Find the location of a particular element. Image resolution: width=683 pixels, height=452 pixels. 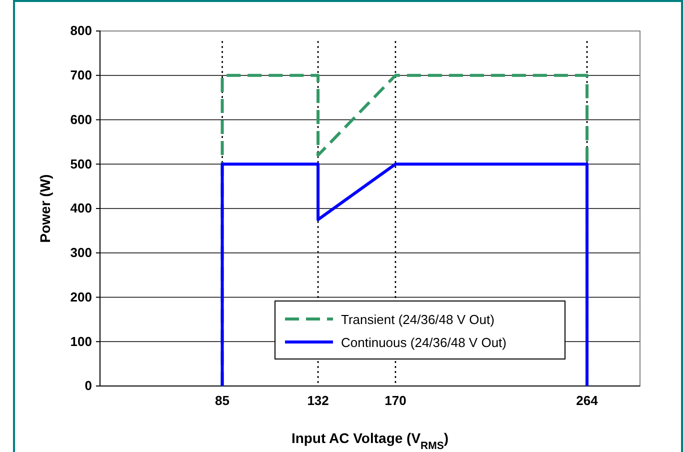

y-tick-label: 700 is located at coordinates (81, 75).